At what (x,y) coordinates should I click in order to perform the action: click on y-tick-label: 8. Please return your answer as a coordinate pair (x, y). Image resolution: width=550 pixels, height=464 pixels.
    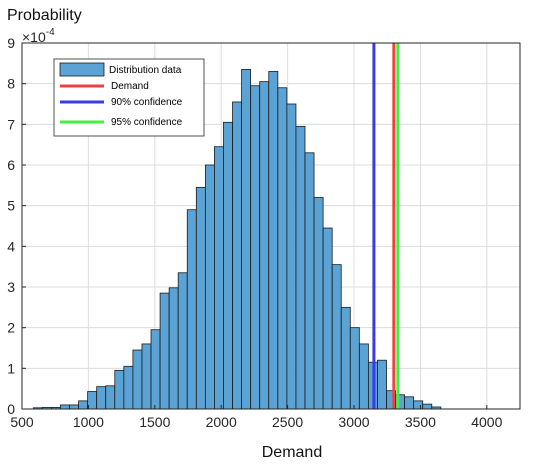
    Looking at the image, I should click on (11, 84).